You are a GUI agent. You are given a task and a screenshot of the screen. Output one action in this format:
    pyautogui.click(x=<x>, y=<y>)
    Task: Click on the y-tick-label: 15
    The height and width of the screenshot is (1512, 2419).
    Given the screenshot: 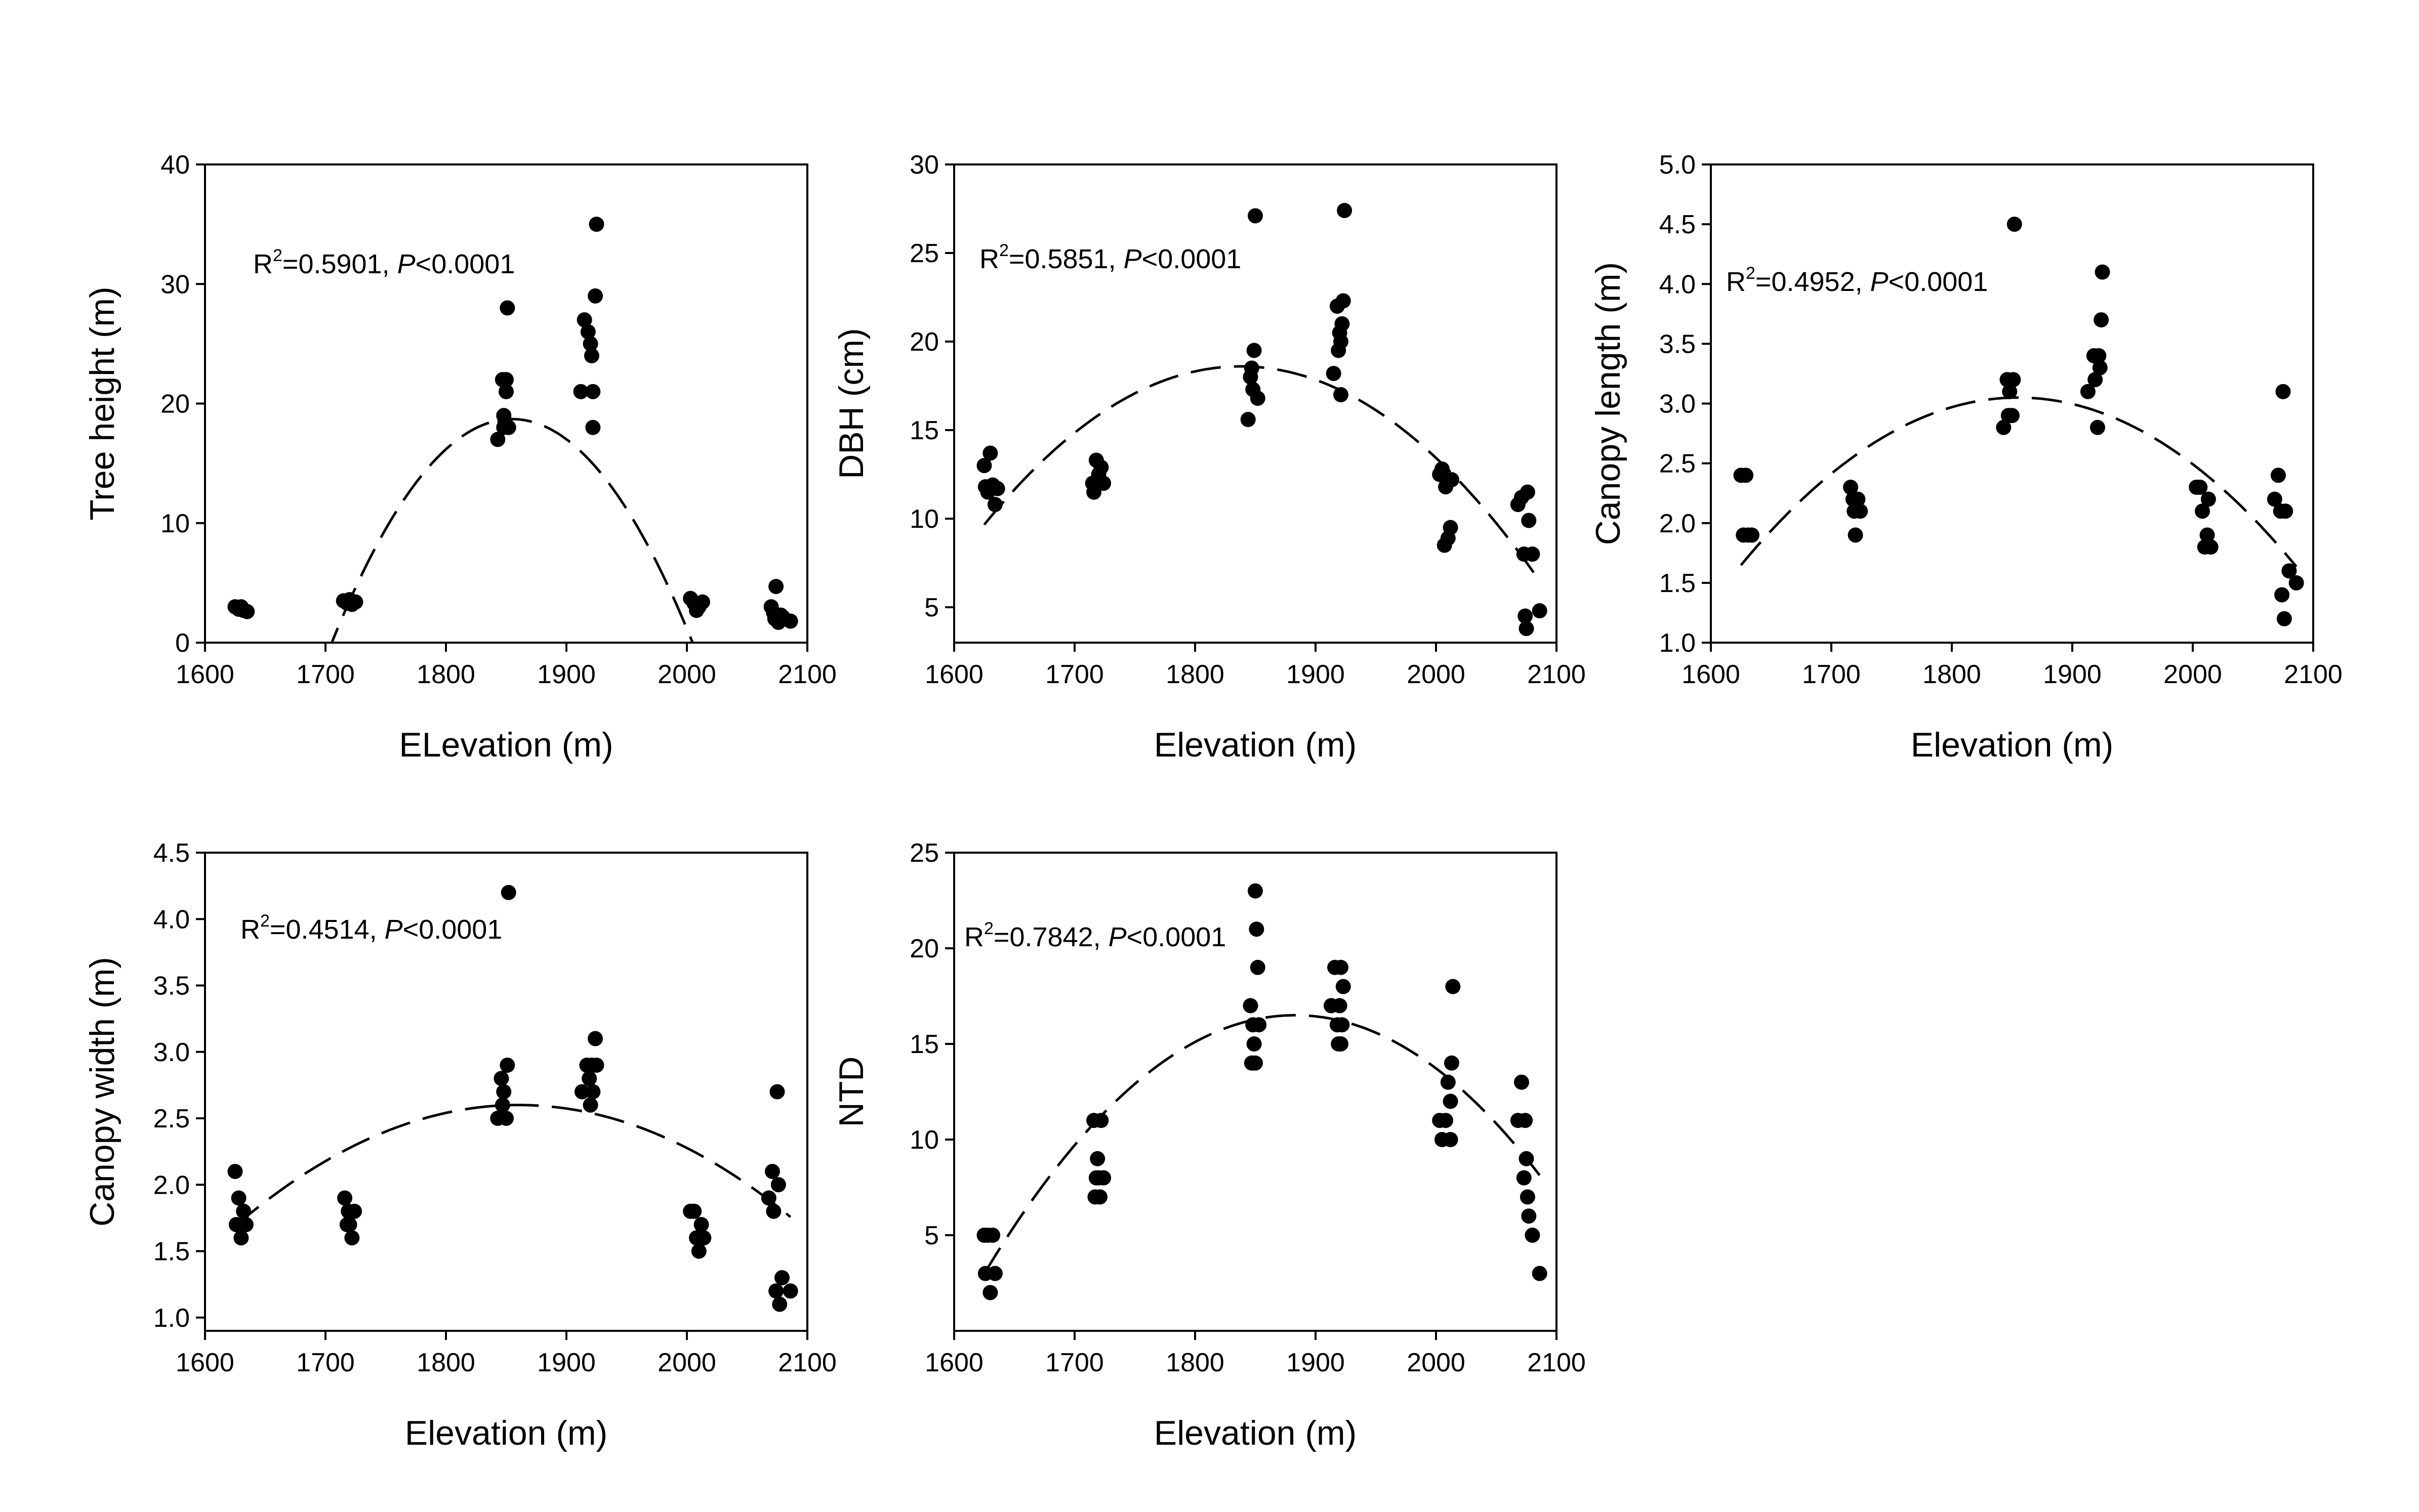 What is the action you would take?
    pyautogui.click(x=925, y=1044)
    